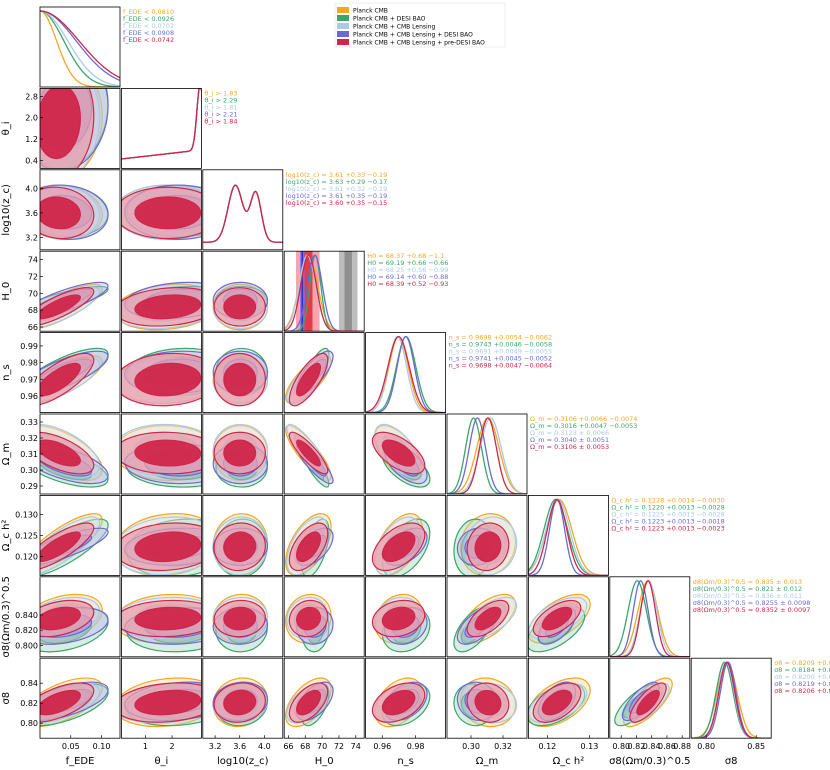 Image resolution: width=830 pixels, height=770 pixels. What do you see at coordinates (413, 35) in the screenshot?
I see `legend-entry-3: Planck CMB + CMB Lensing + DESI BAO` at bounding box center [413, 35].